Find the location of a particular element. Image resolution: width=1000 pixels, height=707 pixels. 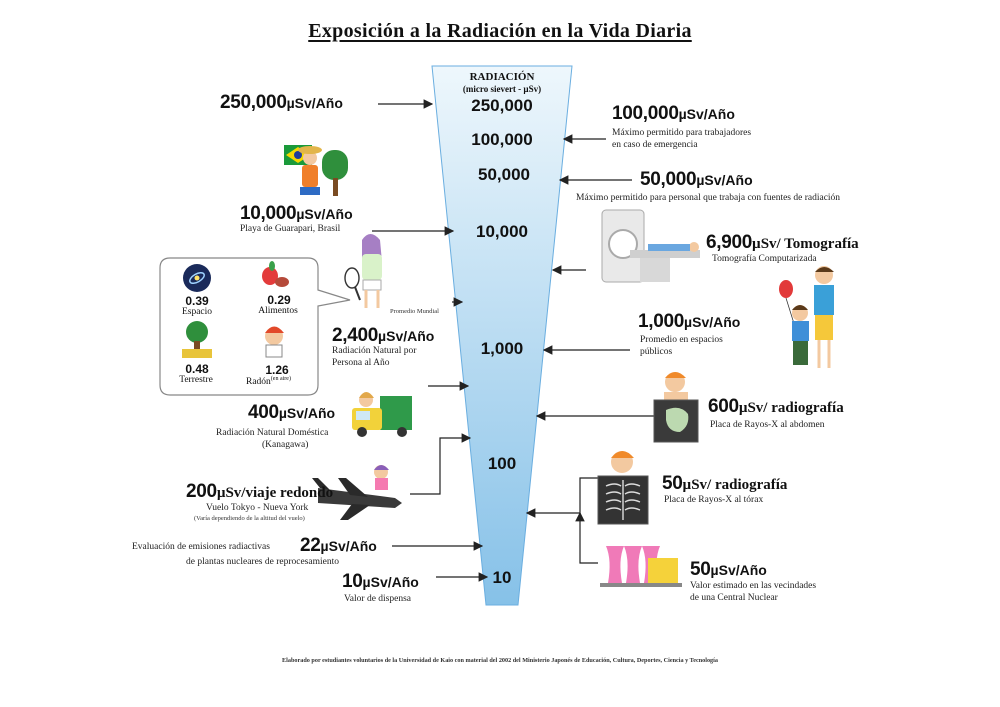

galaxy-icon is located at coordinates (197, 278).